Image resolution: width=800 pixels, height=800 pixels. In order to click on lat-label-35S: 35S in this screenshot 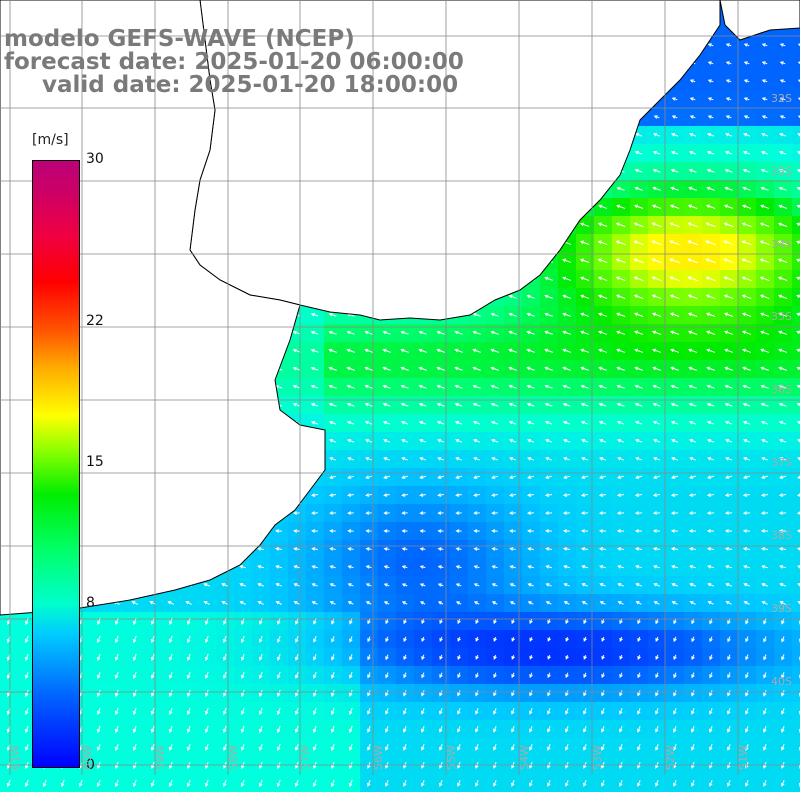, I will do `click(781, 316)`.